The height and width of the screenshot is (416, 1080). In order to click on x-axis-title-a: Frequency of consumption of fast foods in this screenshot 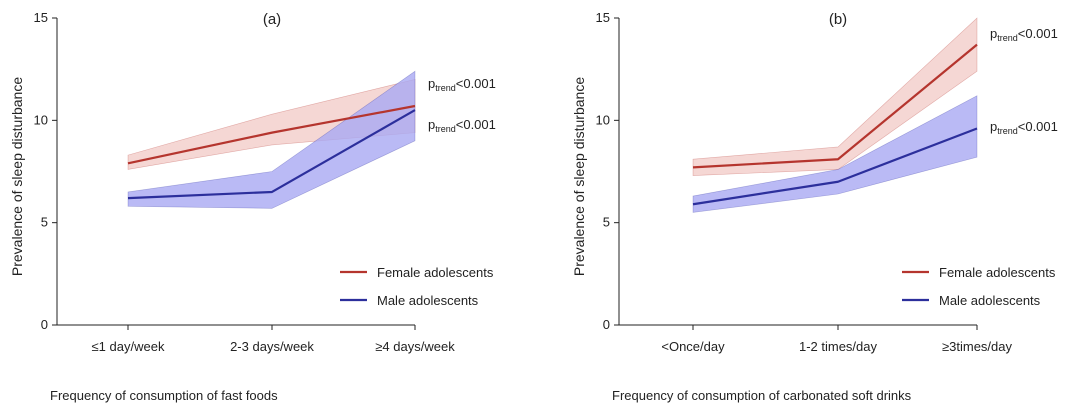, I will do `click(164, 395)`.